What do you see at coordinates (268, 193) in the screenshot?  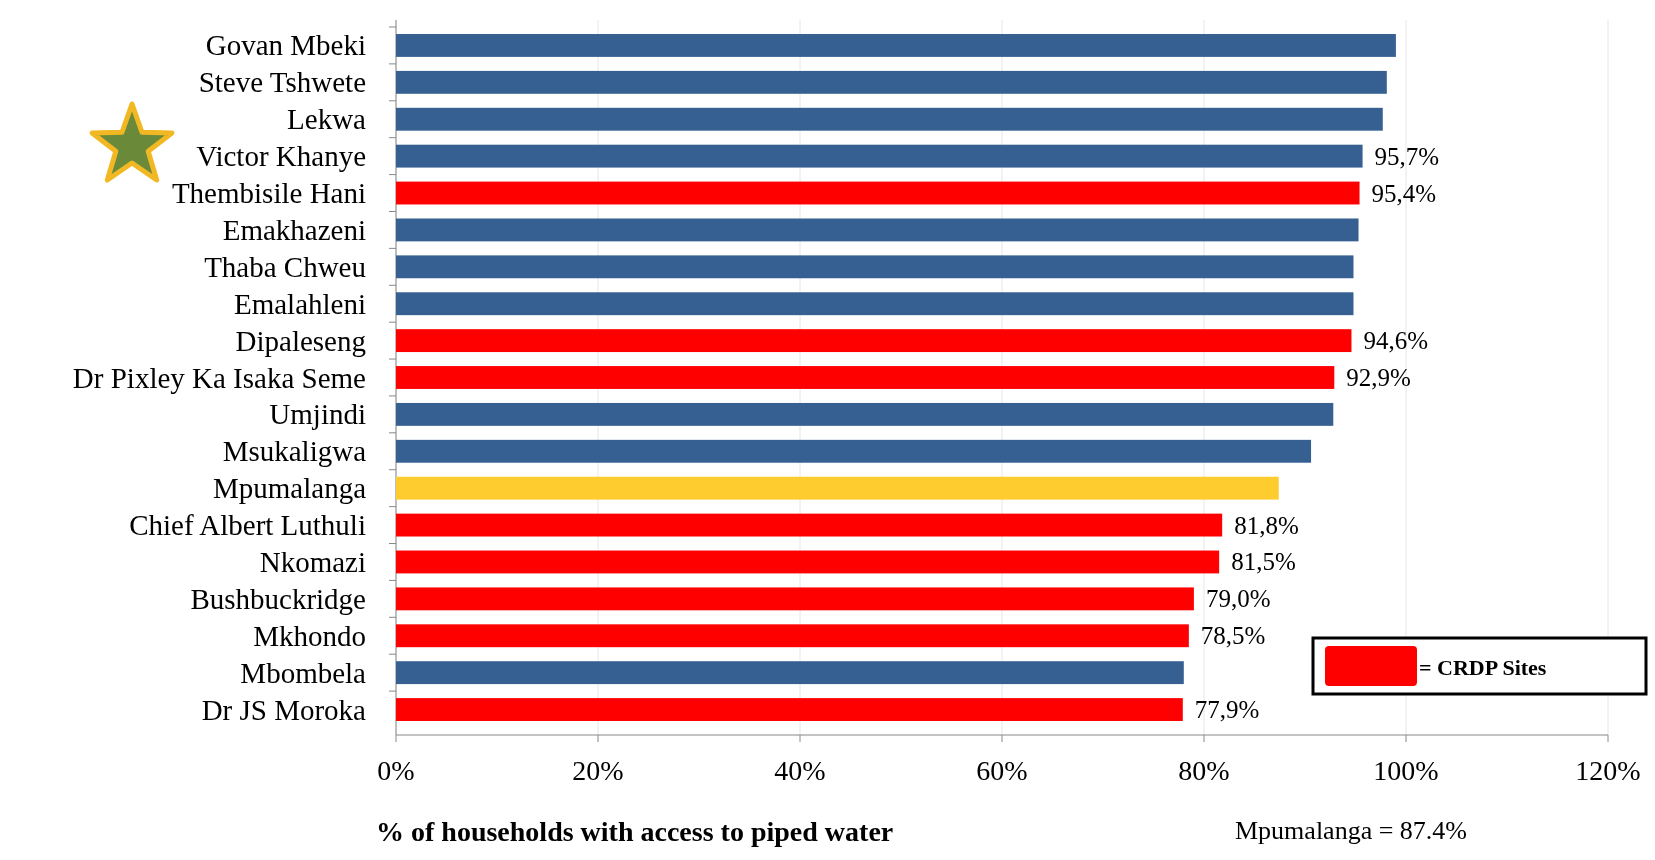 I see `y-tick-label: Thembisile Hani` at bounding box center [268, 193].